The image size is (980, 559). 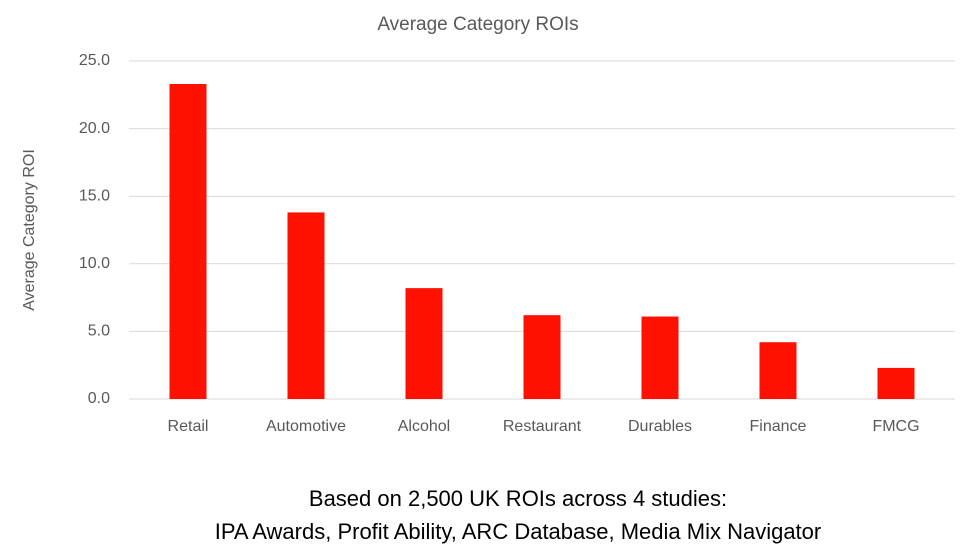 What do you see at coordinates (94, 263) in the screenshot?
I see `y-tick-label: 10.0` at bounding box center [94, 263].